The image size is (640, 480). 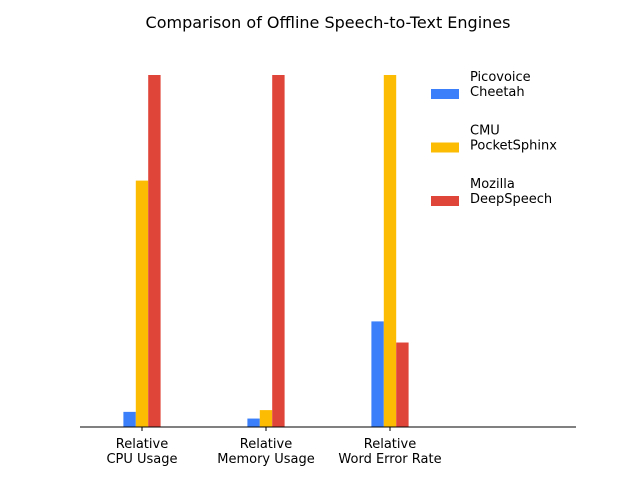 I want to click on legend-label: PocketSphinx, so click(x=513, y=146).